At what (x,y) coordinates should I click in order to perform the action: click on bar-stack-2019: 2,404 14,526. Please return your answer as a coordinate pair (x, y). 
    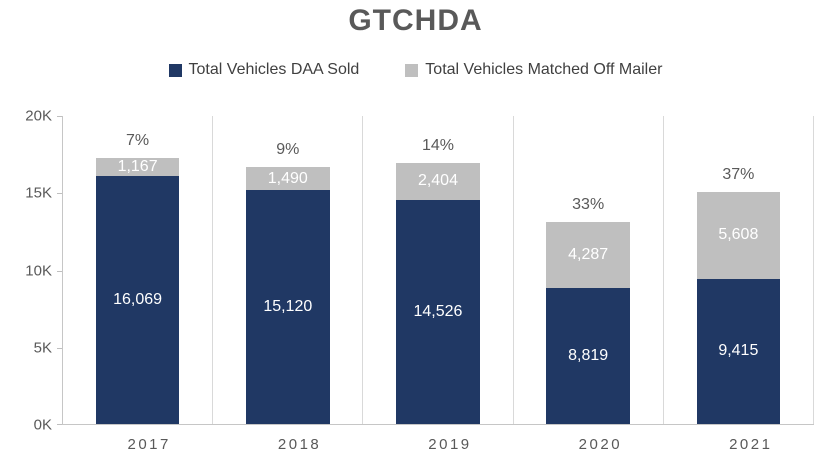
    Looking at the image, I should click on (438, 293).